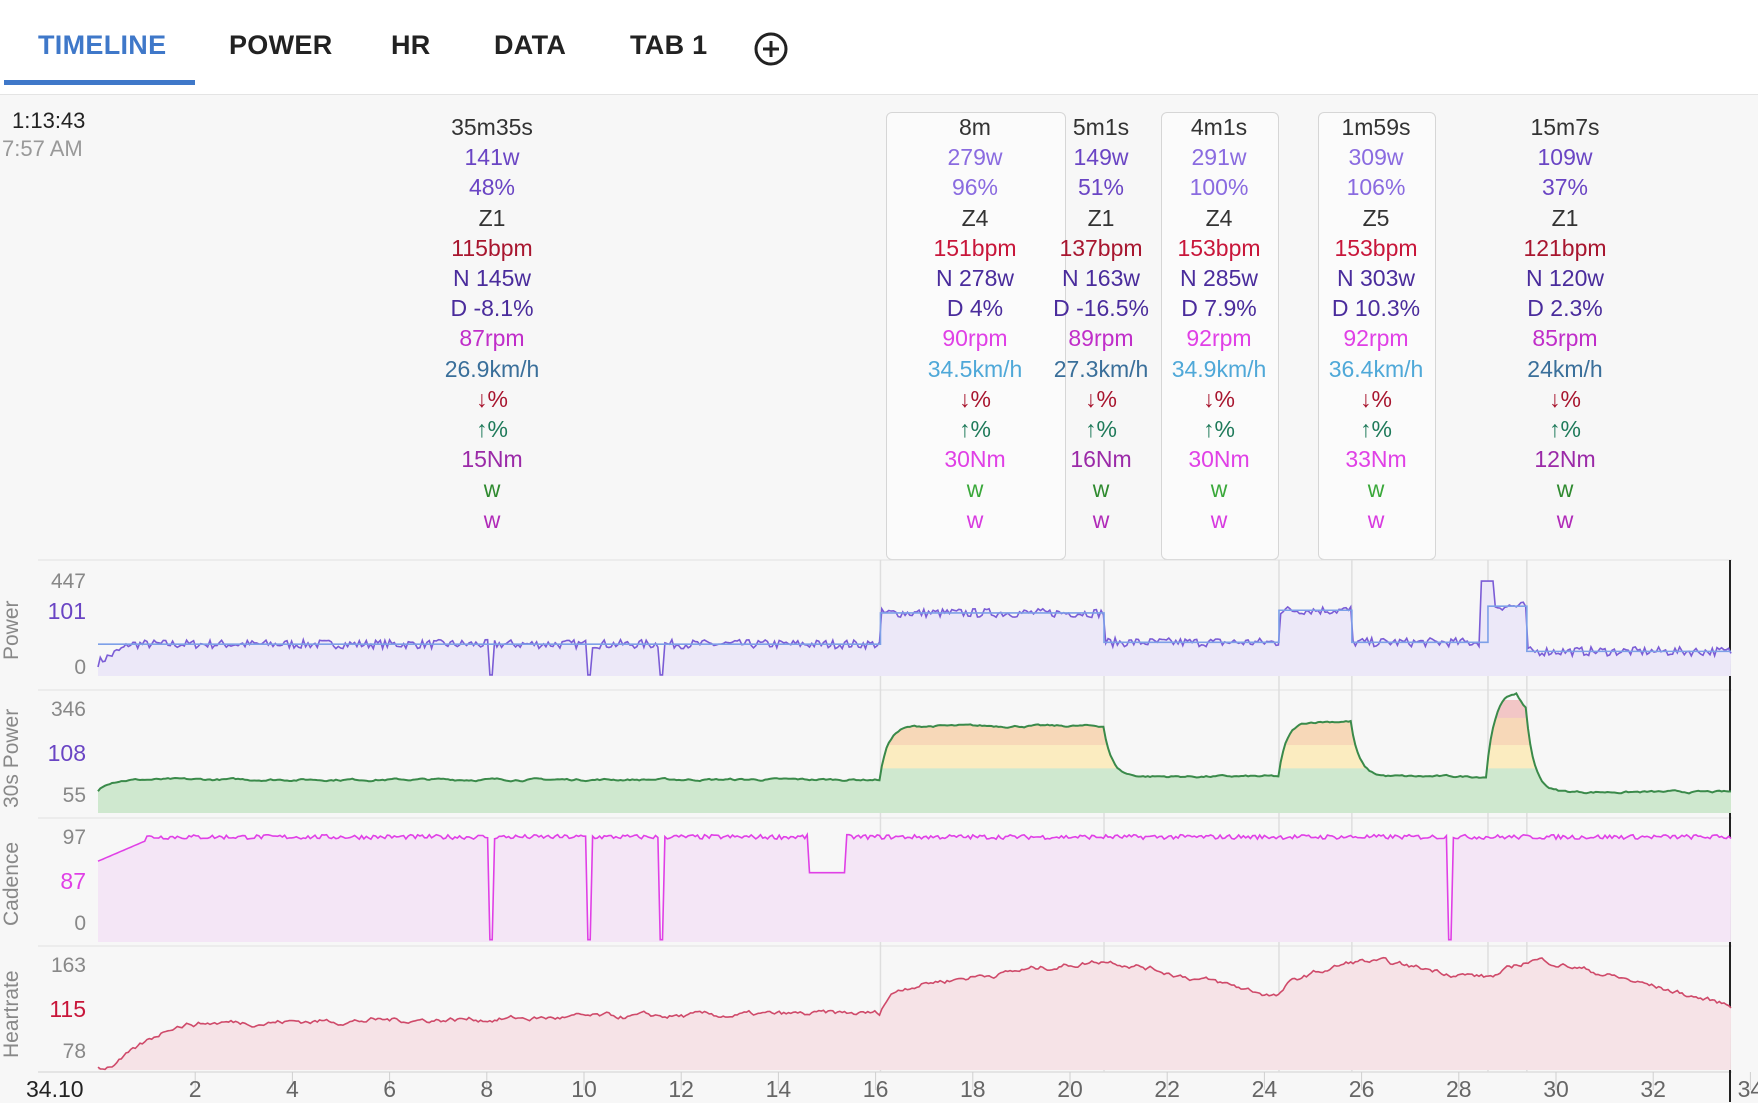  What do you see at coordinates (914, 743) in the screenshot?
I see `power30-line` at bounding box center [914, 743].